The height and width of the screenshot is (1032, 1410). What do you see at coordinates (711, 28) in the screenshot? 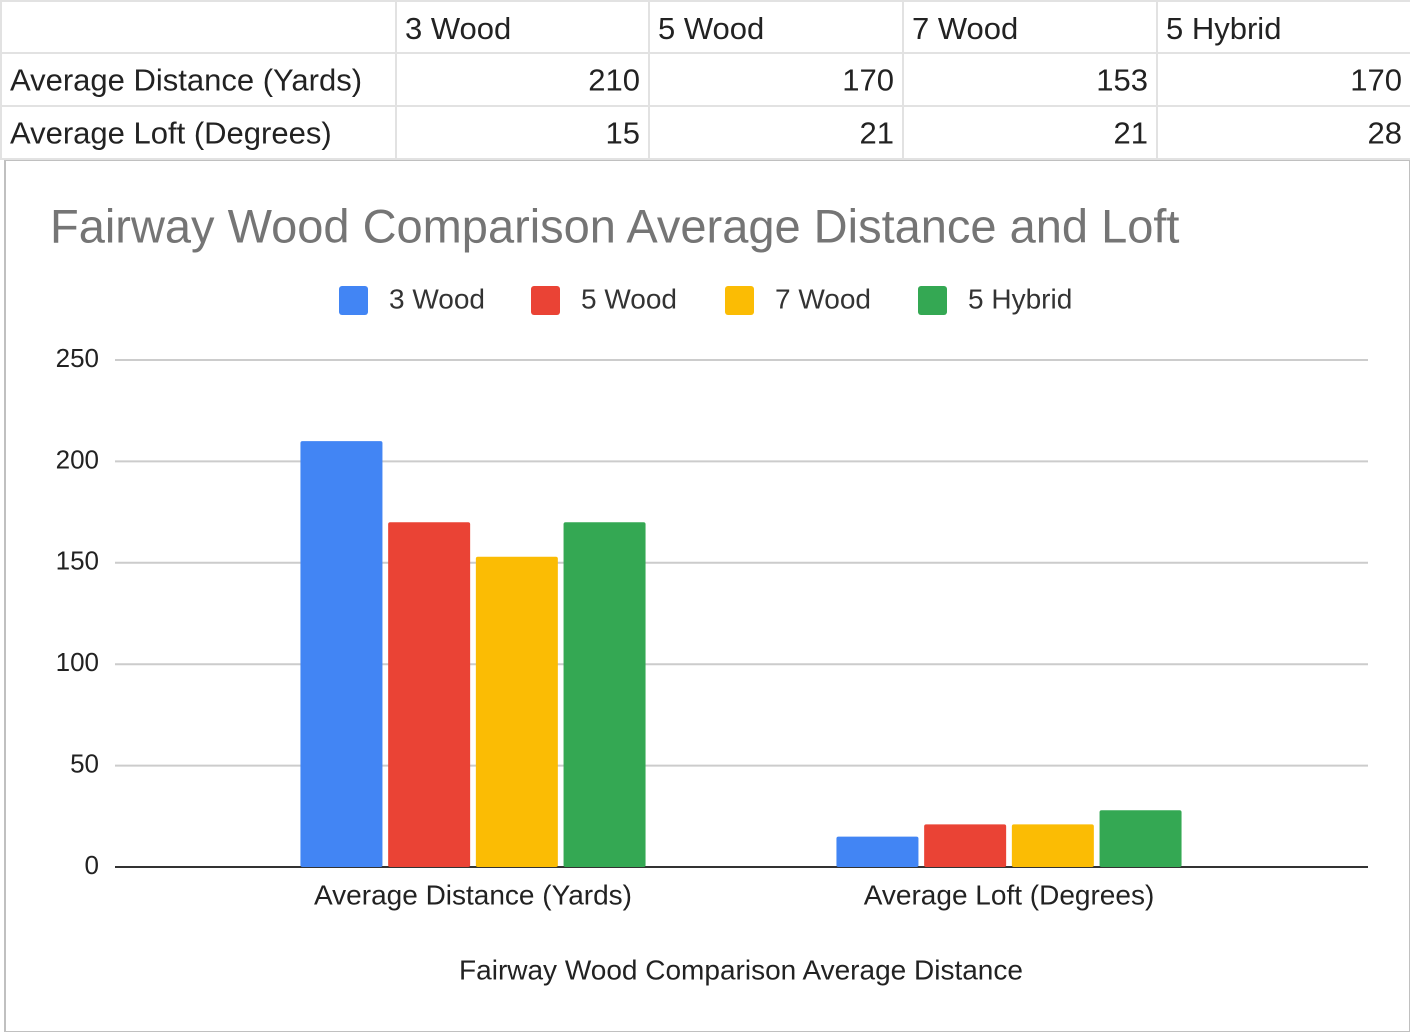
I see `column-header: 5 Wood` at bounding box center [711, 28].